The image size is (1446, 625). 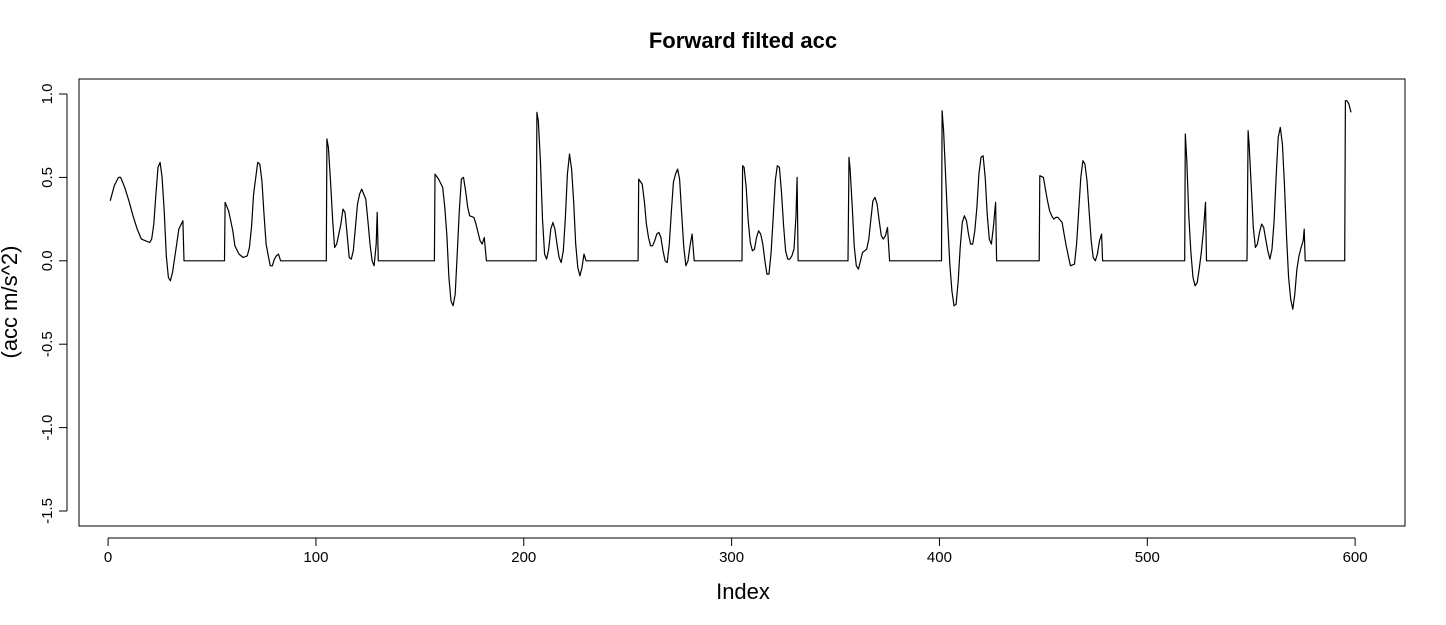 What do you see at coordinates (523, 557) in the screenshot?
I see `x-tick-label: 200` at bounding box center [523, 557].